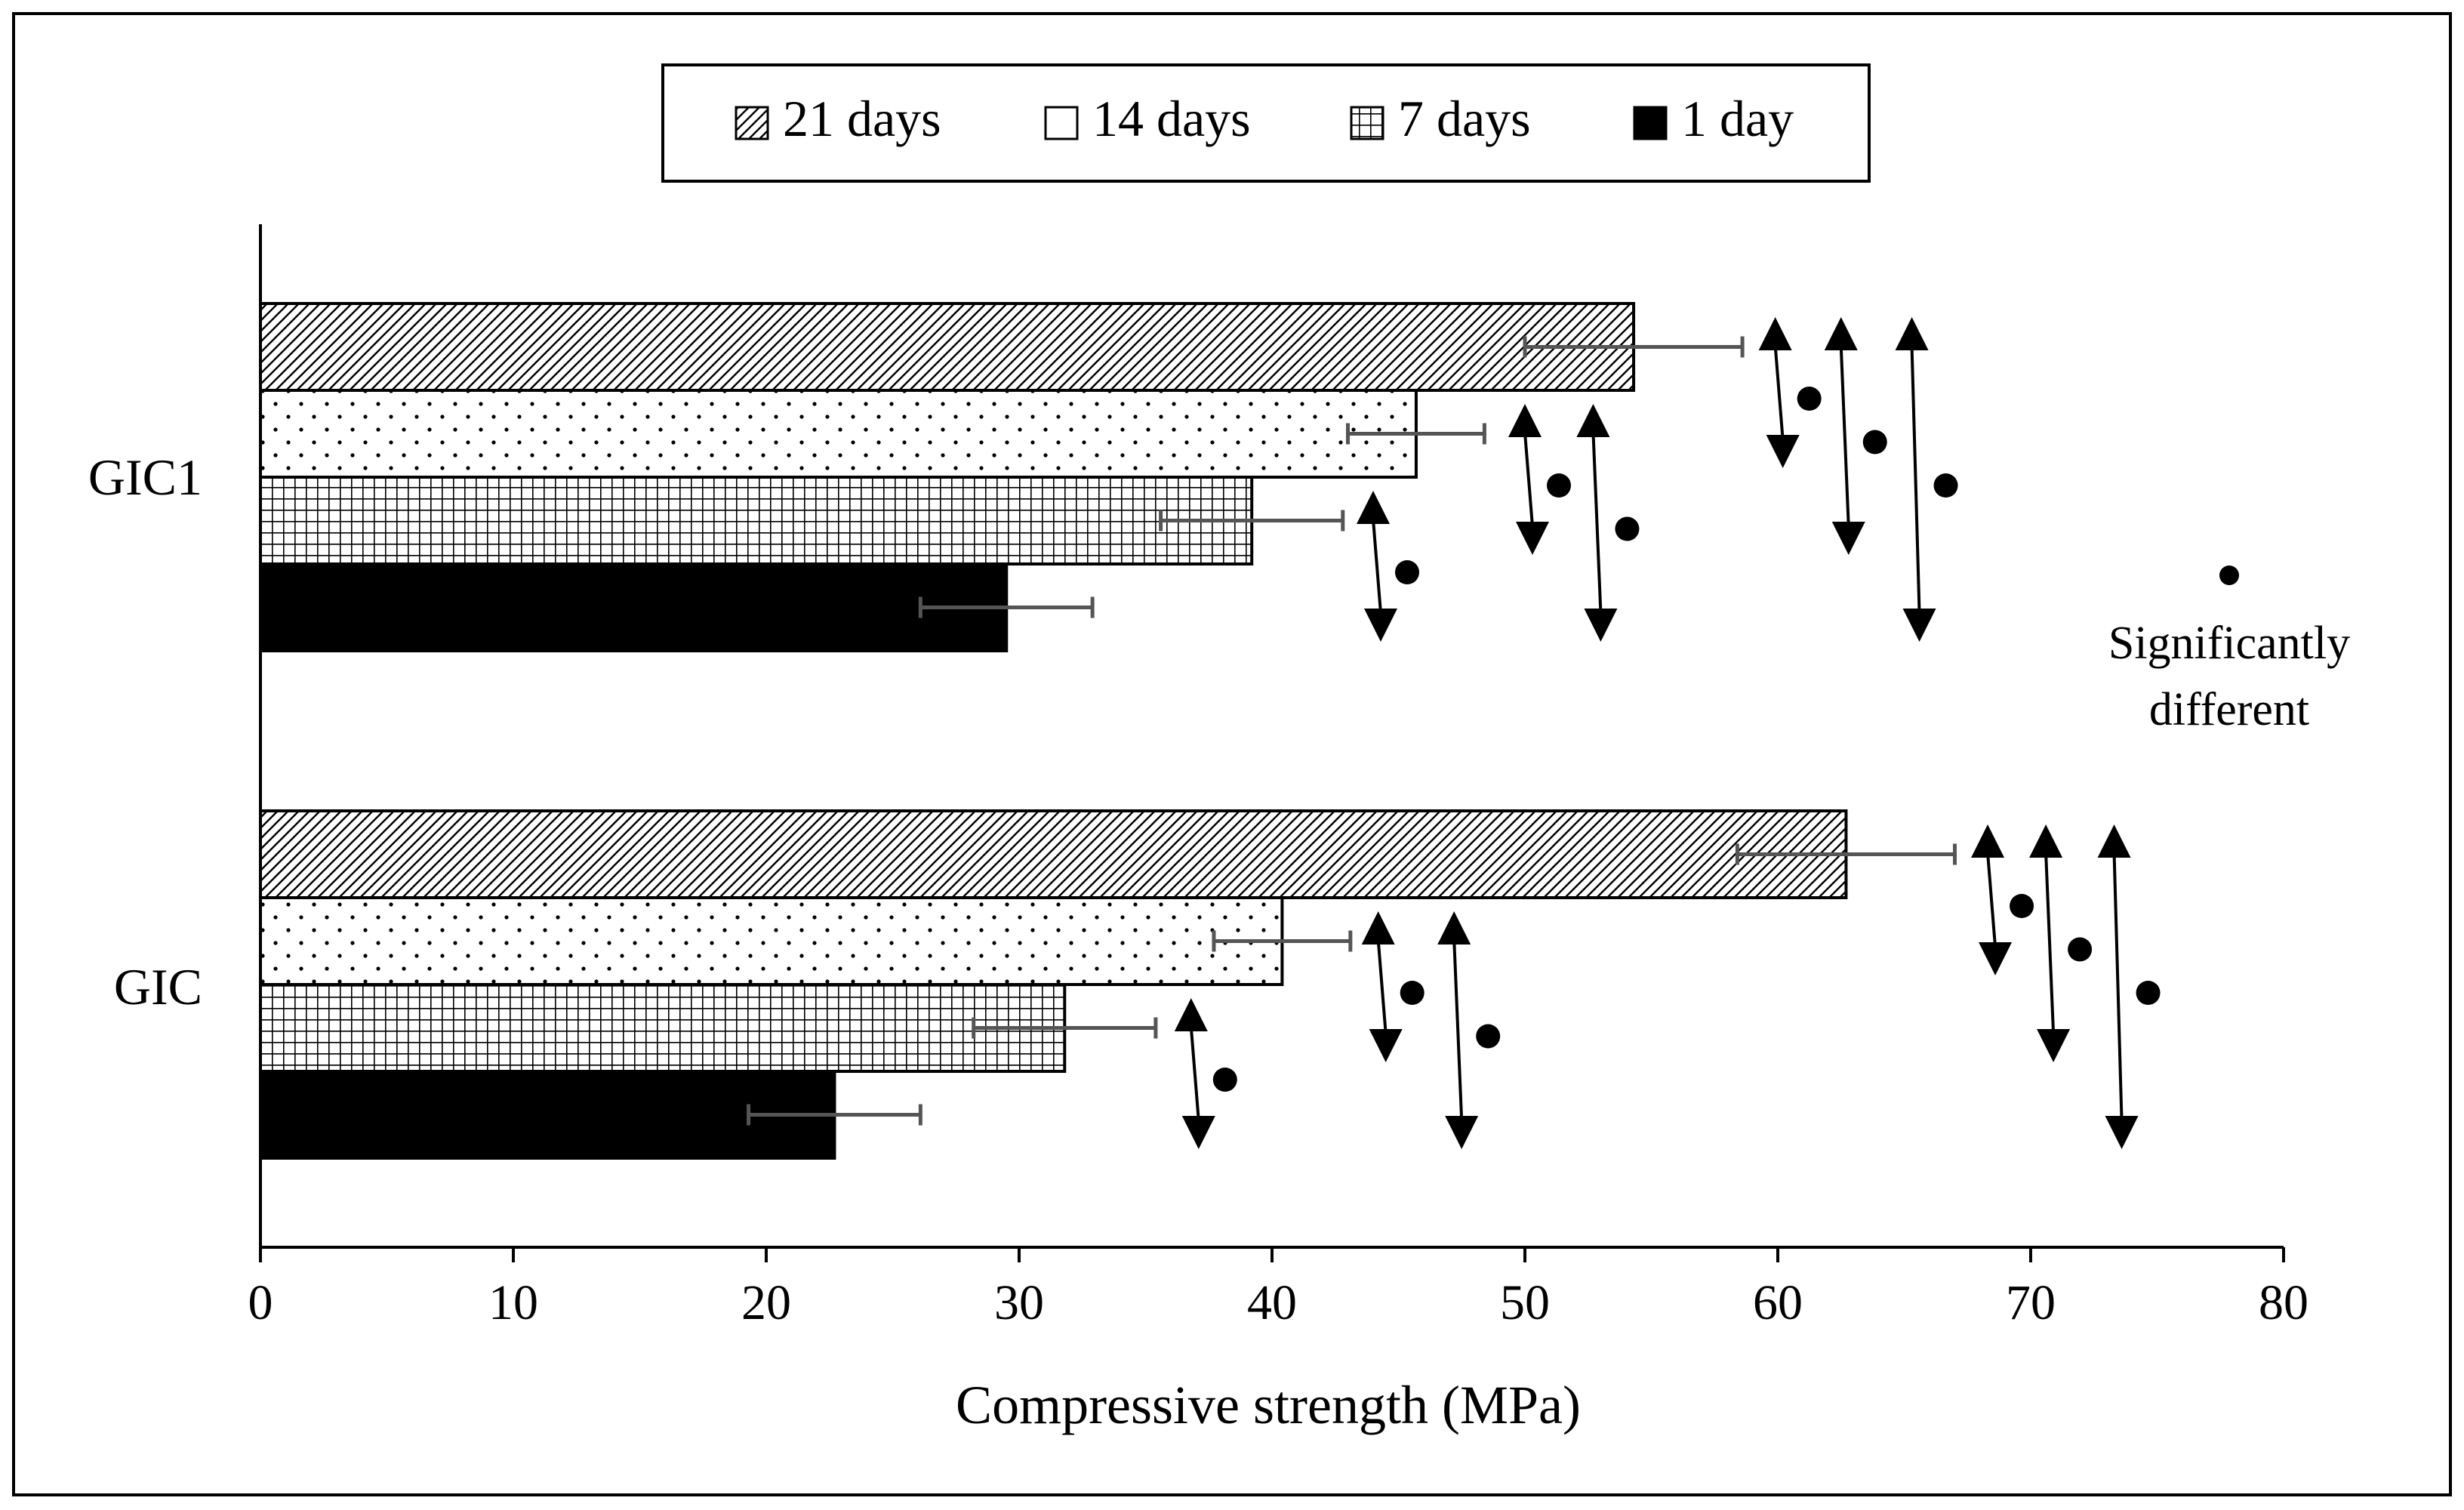  I want to click on x-tick-label-30: 30, so click(1019, 1303).